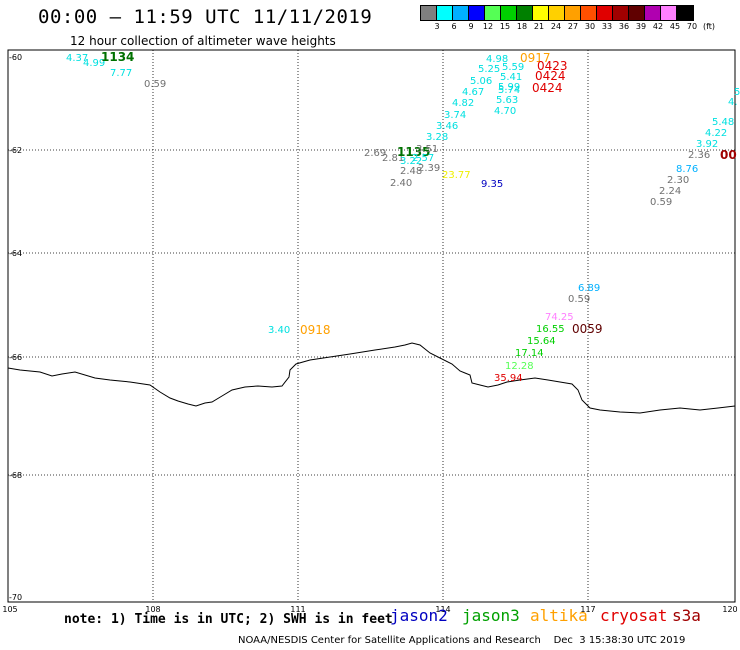 The image size is (740, 650). What do you see at coordinates (488, 26) in the screenshot?
I see `scale-label: 12` at bounding box center [488, 26].